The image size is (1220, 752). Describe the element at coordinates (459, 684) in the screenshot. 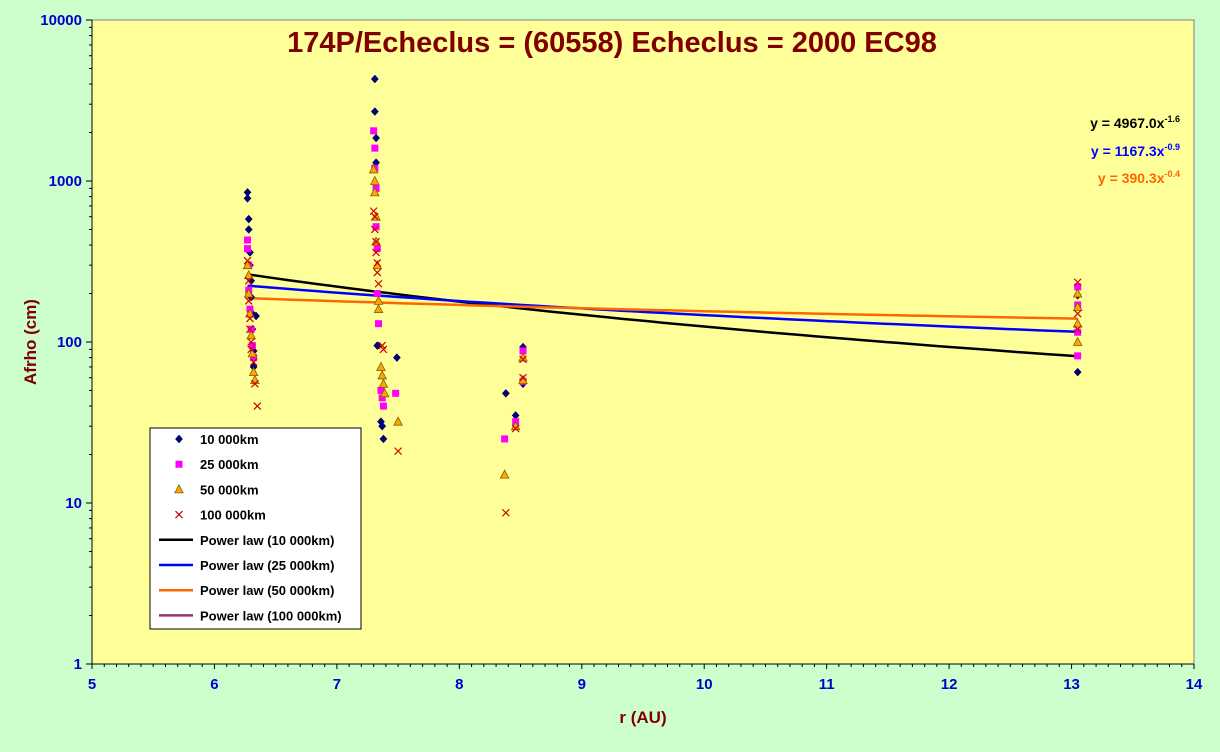

I see `x-tick-label: 8` at that location.